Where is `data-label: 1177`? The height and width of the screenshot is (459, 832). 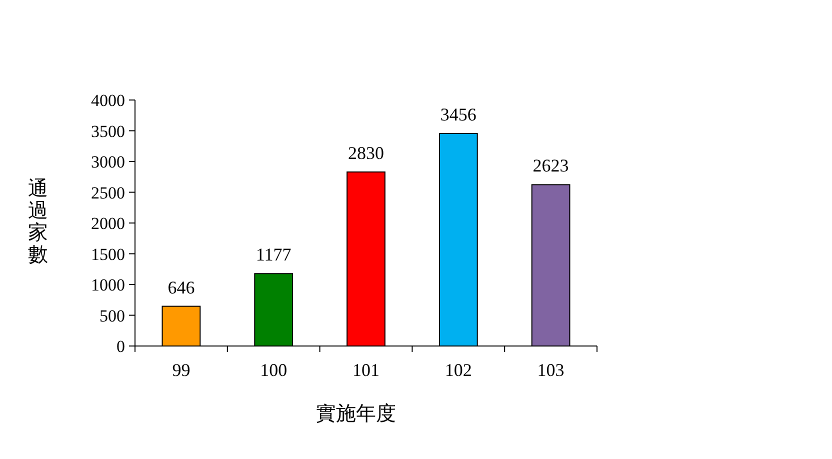
data-label: 1177 is located at coordinates (274, 254).